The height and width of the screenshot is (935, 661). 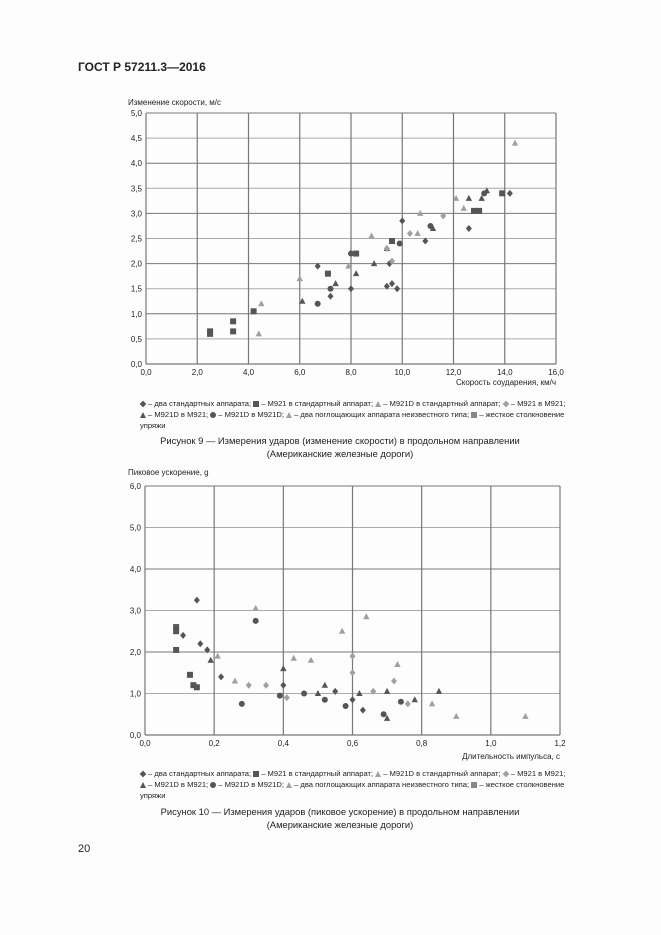 I want to click on chart2-ytick-label: 1,0, so click(x=136, y=694).